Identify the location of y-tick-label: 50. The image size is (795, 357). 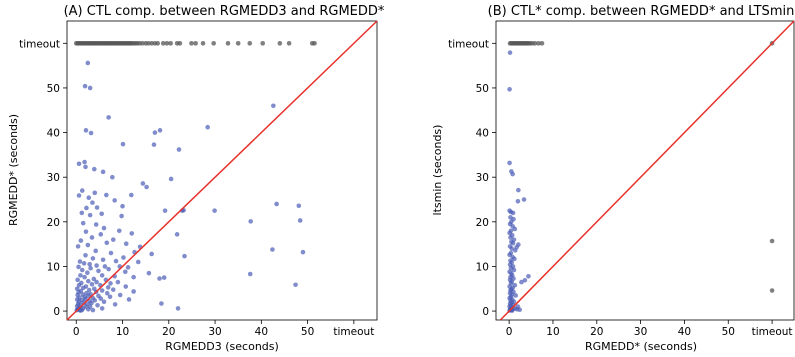
(482, 89).